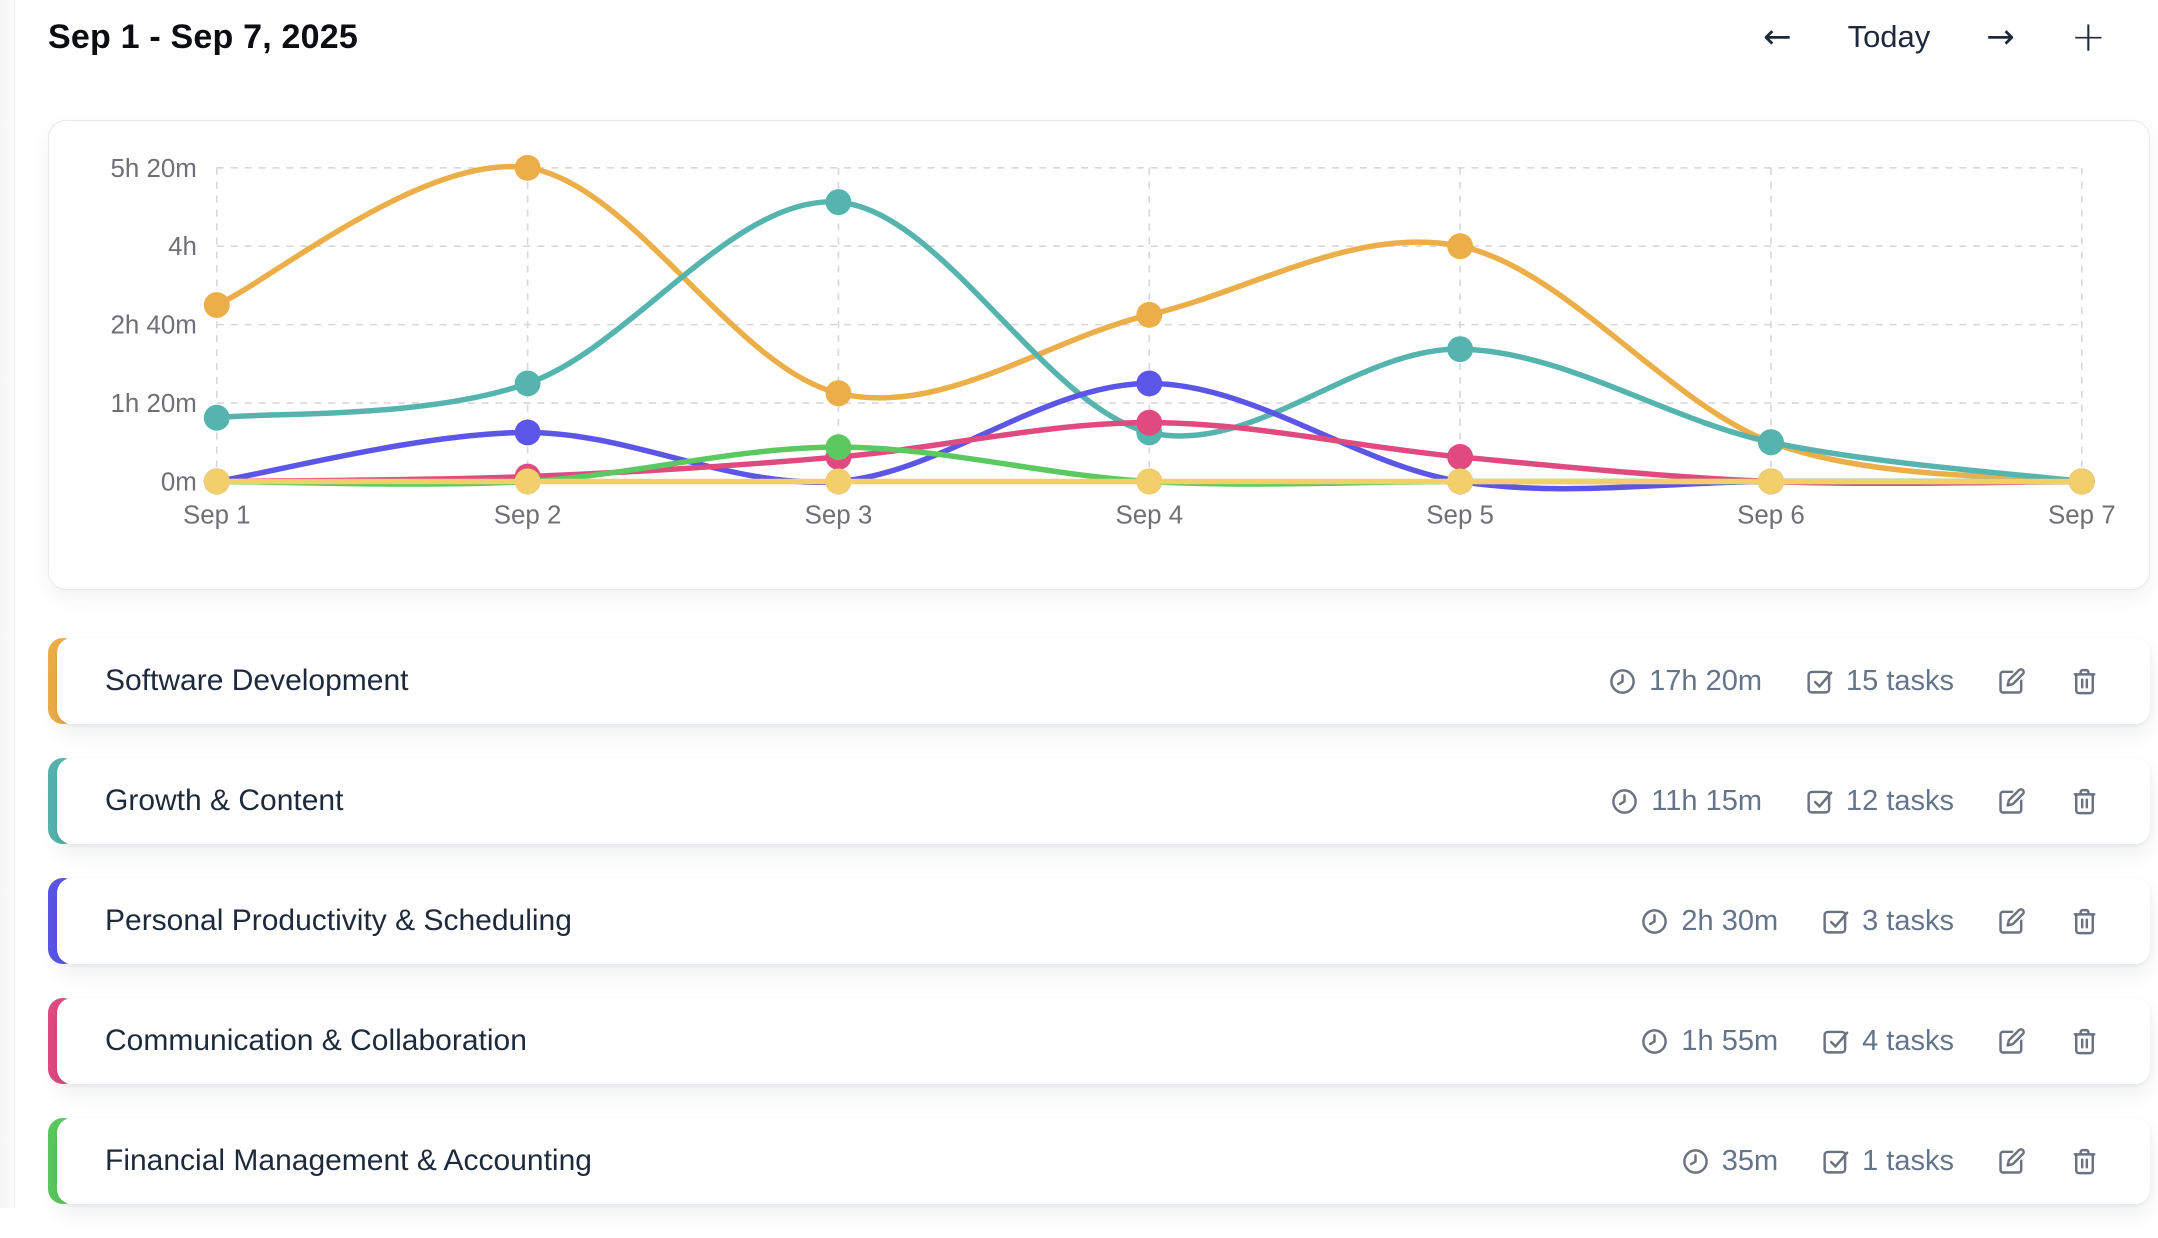 Image resolution: width=2158 pixels, height=1238 pixels. I want to click on tasks-stat: 4 tasks, so click(1887, 1041).